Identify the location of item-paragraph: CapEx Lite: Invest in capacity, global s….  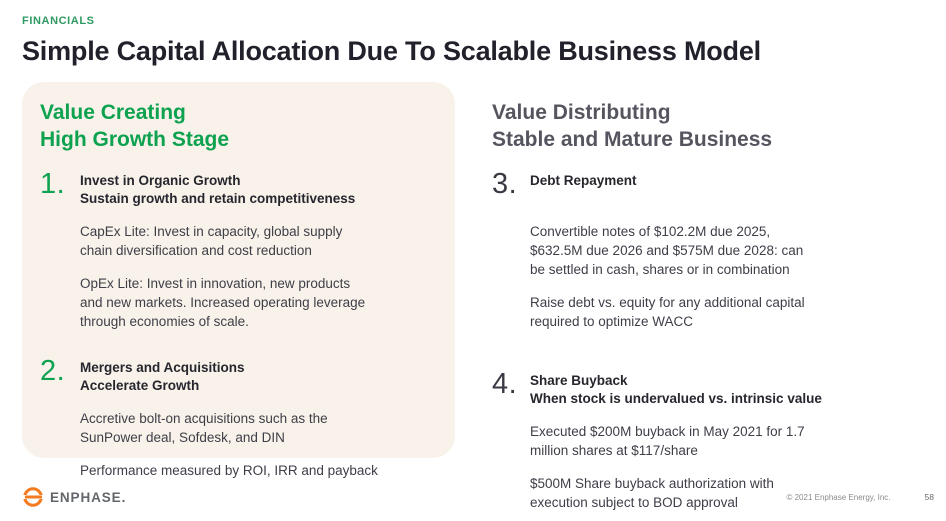
(211, 241).